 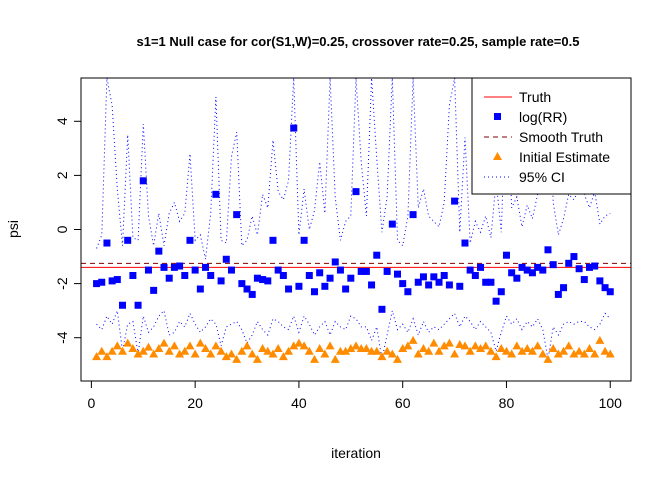 I want to click on x-tick-label: 100, so click(x=611, y=403).